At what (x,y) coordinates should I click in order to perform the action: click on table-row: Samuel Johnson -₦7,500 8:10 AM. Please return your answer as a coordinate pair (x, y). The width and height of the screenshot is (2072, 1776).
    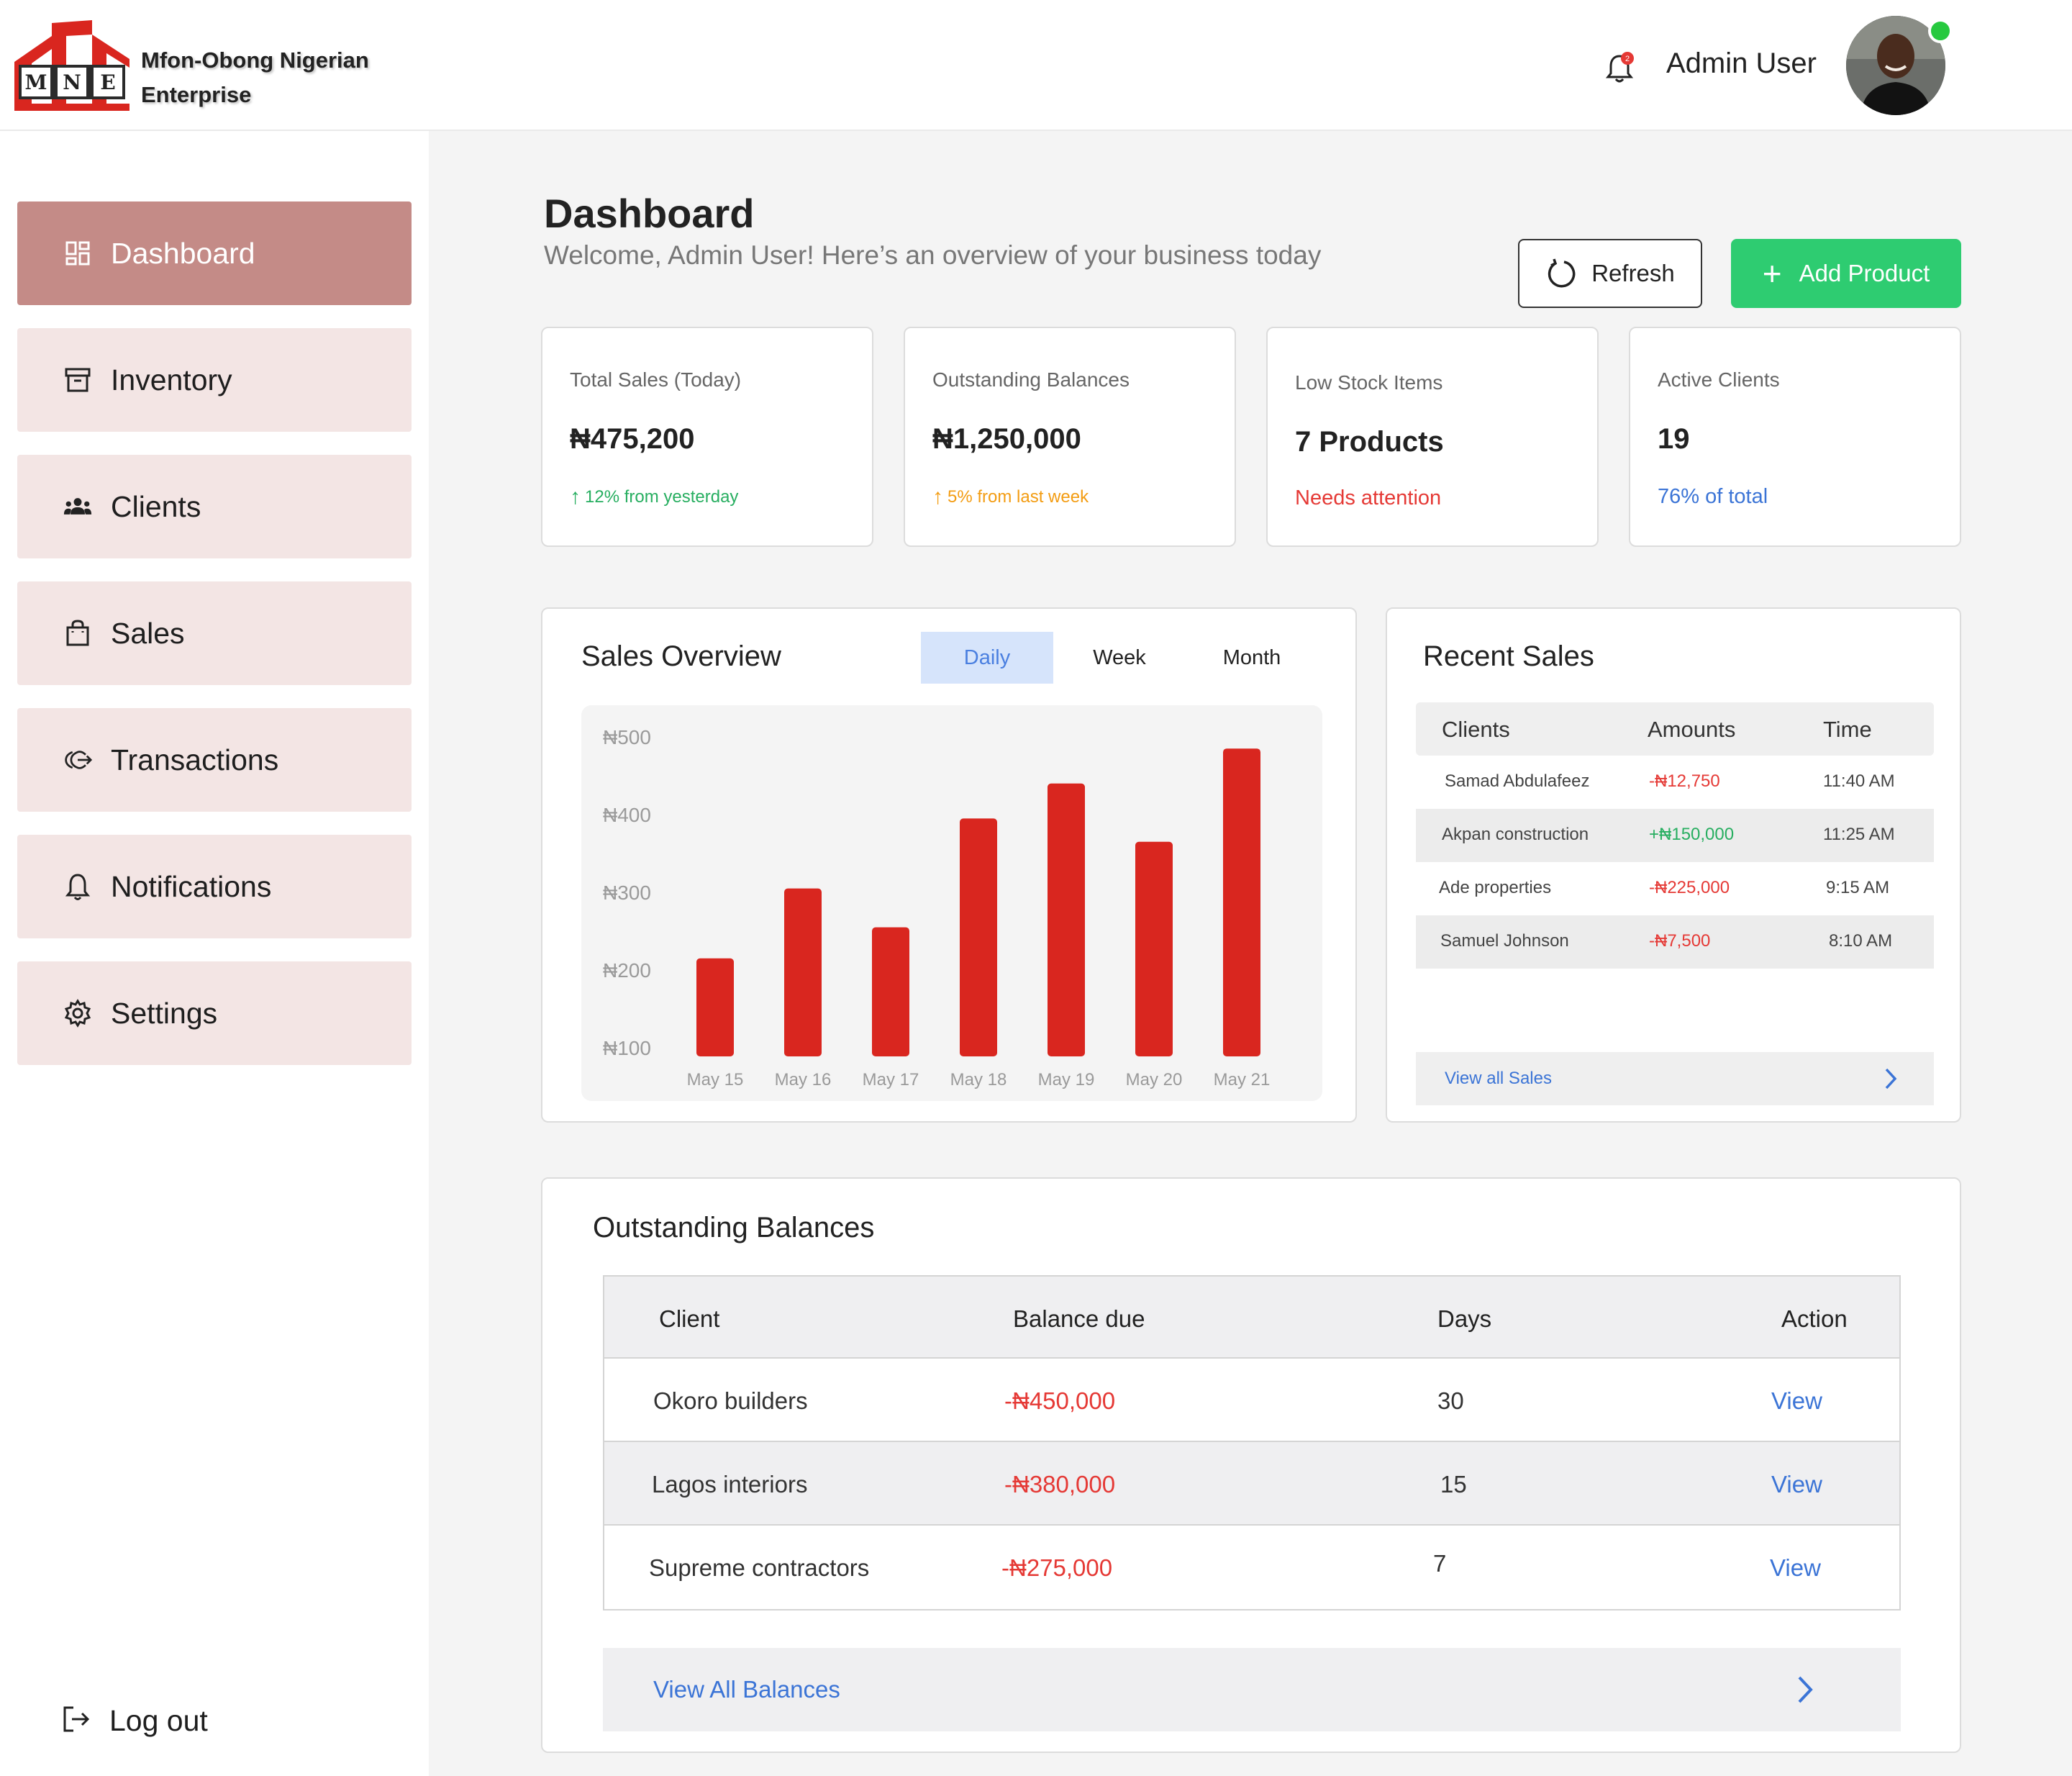
    Looking at the image, I should click on (1675, 942).